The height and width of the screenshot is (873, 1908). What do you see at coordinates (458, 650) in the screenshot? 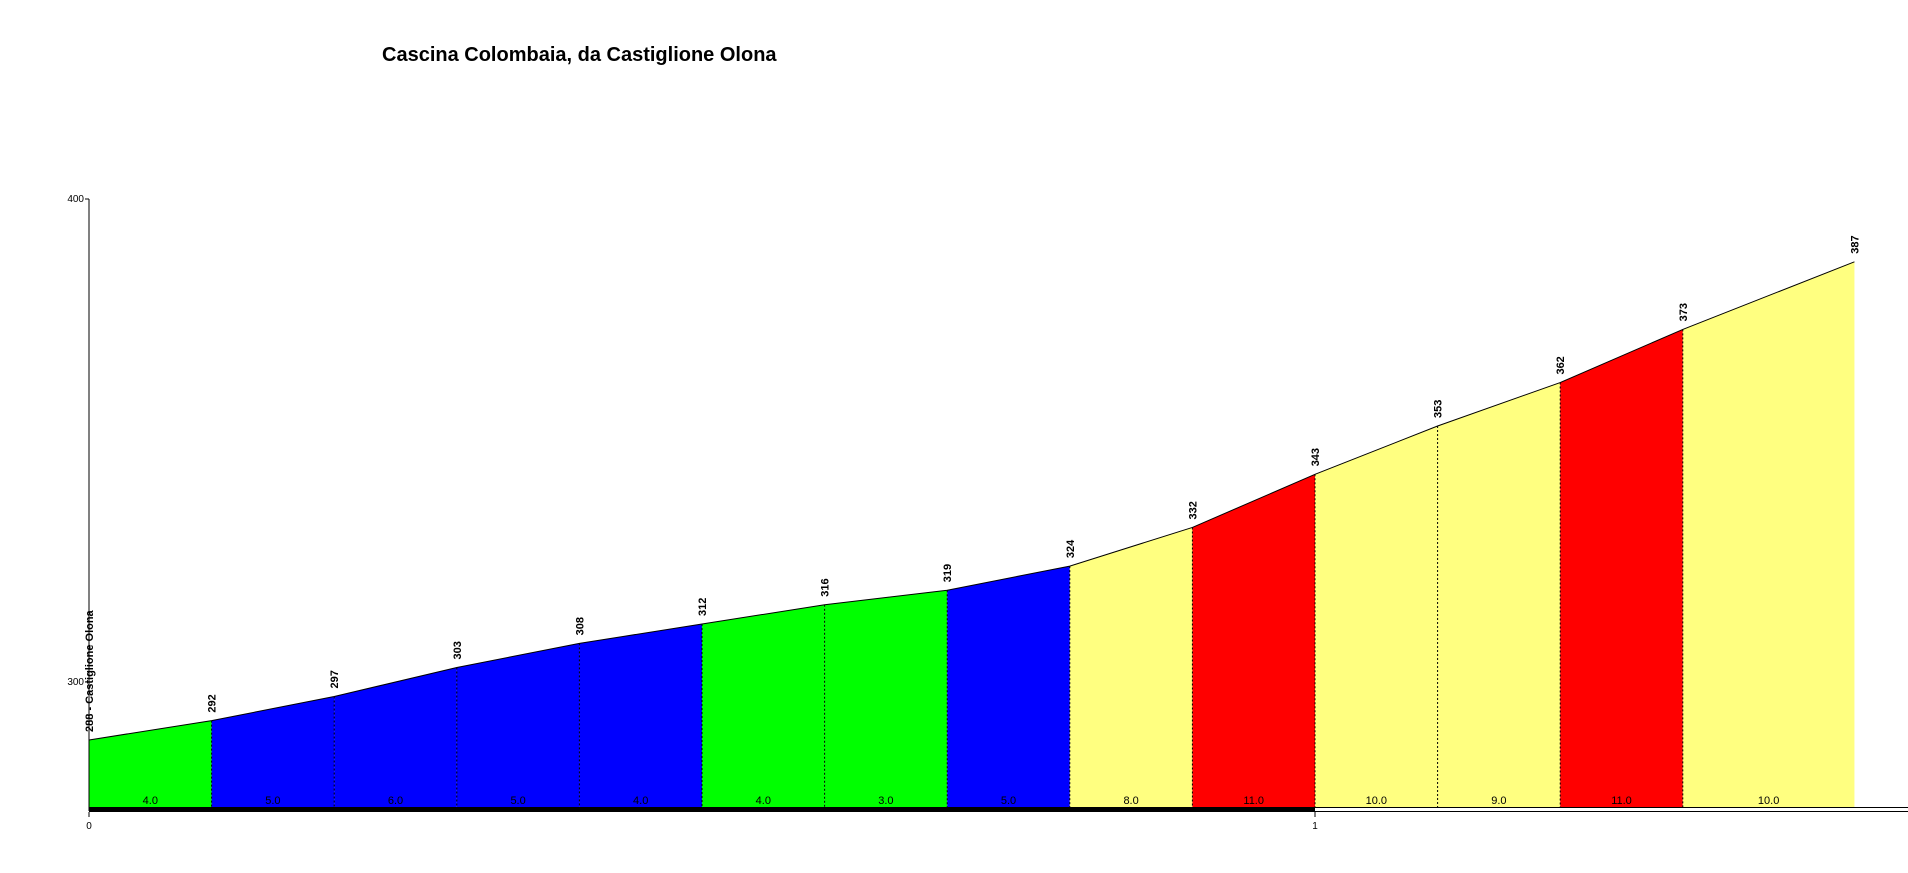
I see `elevation-label: 303` at bounding box center [458, 650].